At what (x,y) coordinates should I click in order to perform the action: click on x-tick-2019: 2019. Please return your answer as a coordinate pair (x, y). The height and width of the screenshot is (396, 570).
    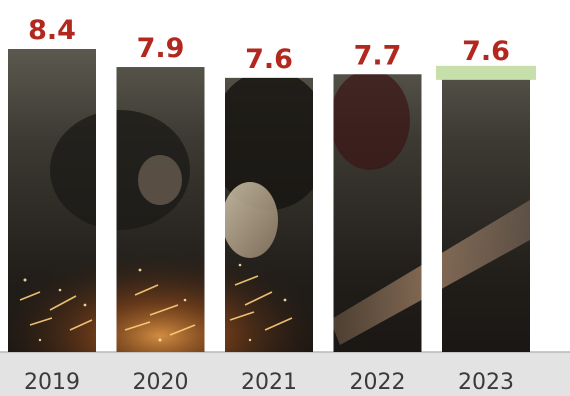
    Looking at the image, I should click on (52, 382).